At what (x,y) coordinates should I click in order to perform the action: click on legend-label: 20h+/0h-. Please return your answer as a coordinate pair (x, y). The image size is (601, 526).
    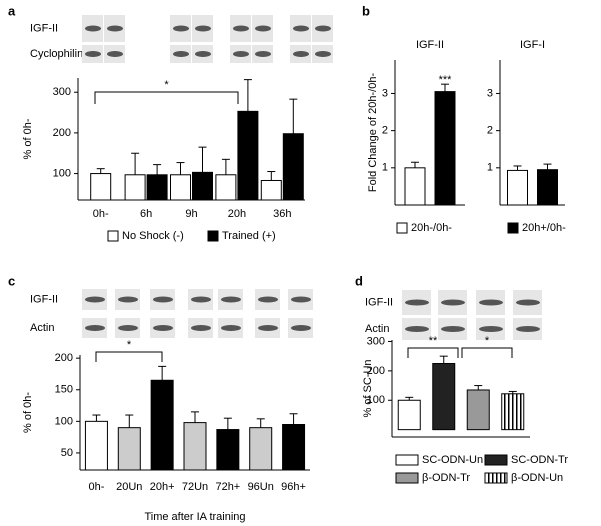
    Looking at the image, I should click on (544, 228).